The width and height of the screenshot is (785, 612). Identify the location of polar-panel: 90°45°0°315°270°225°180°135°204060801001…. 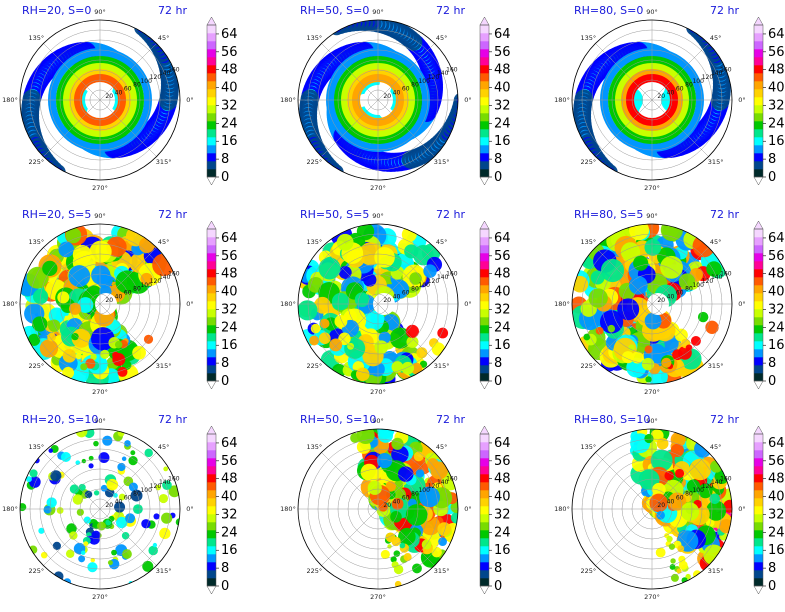
(650, 98).